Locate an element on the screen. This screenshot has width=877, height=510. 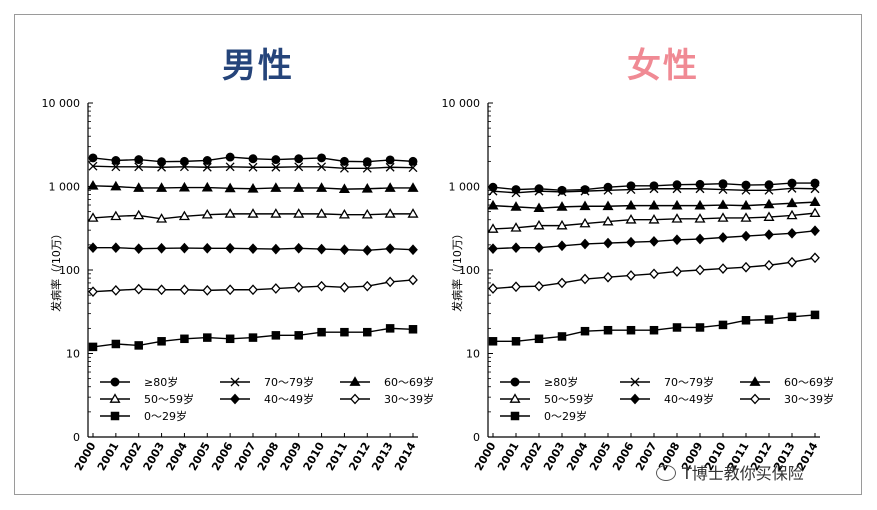
legend-label-1-6: 0～29岁 is located at coordinates (565, 416).